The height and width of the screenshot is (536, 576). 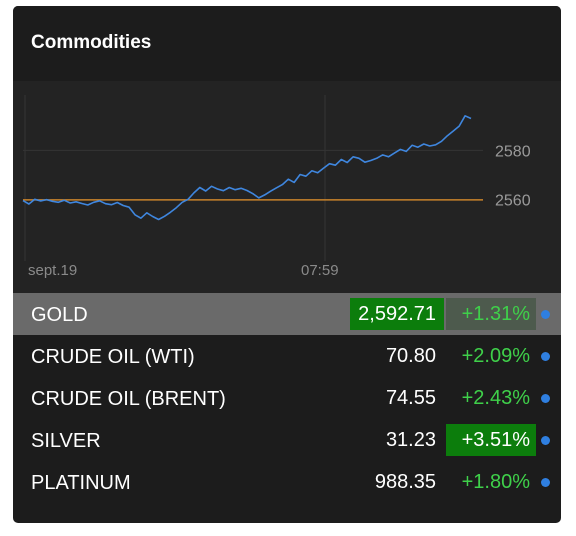 What do you see at coordinates (491, 314) in the screenshot?
I see `commodity-change: +1.31%` at bounding box center [491, 314].